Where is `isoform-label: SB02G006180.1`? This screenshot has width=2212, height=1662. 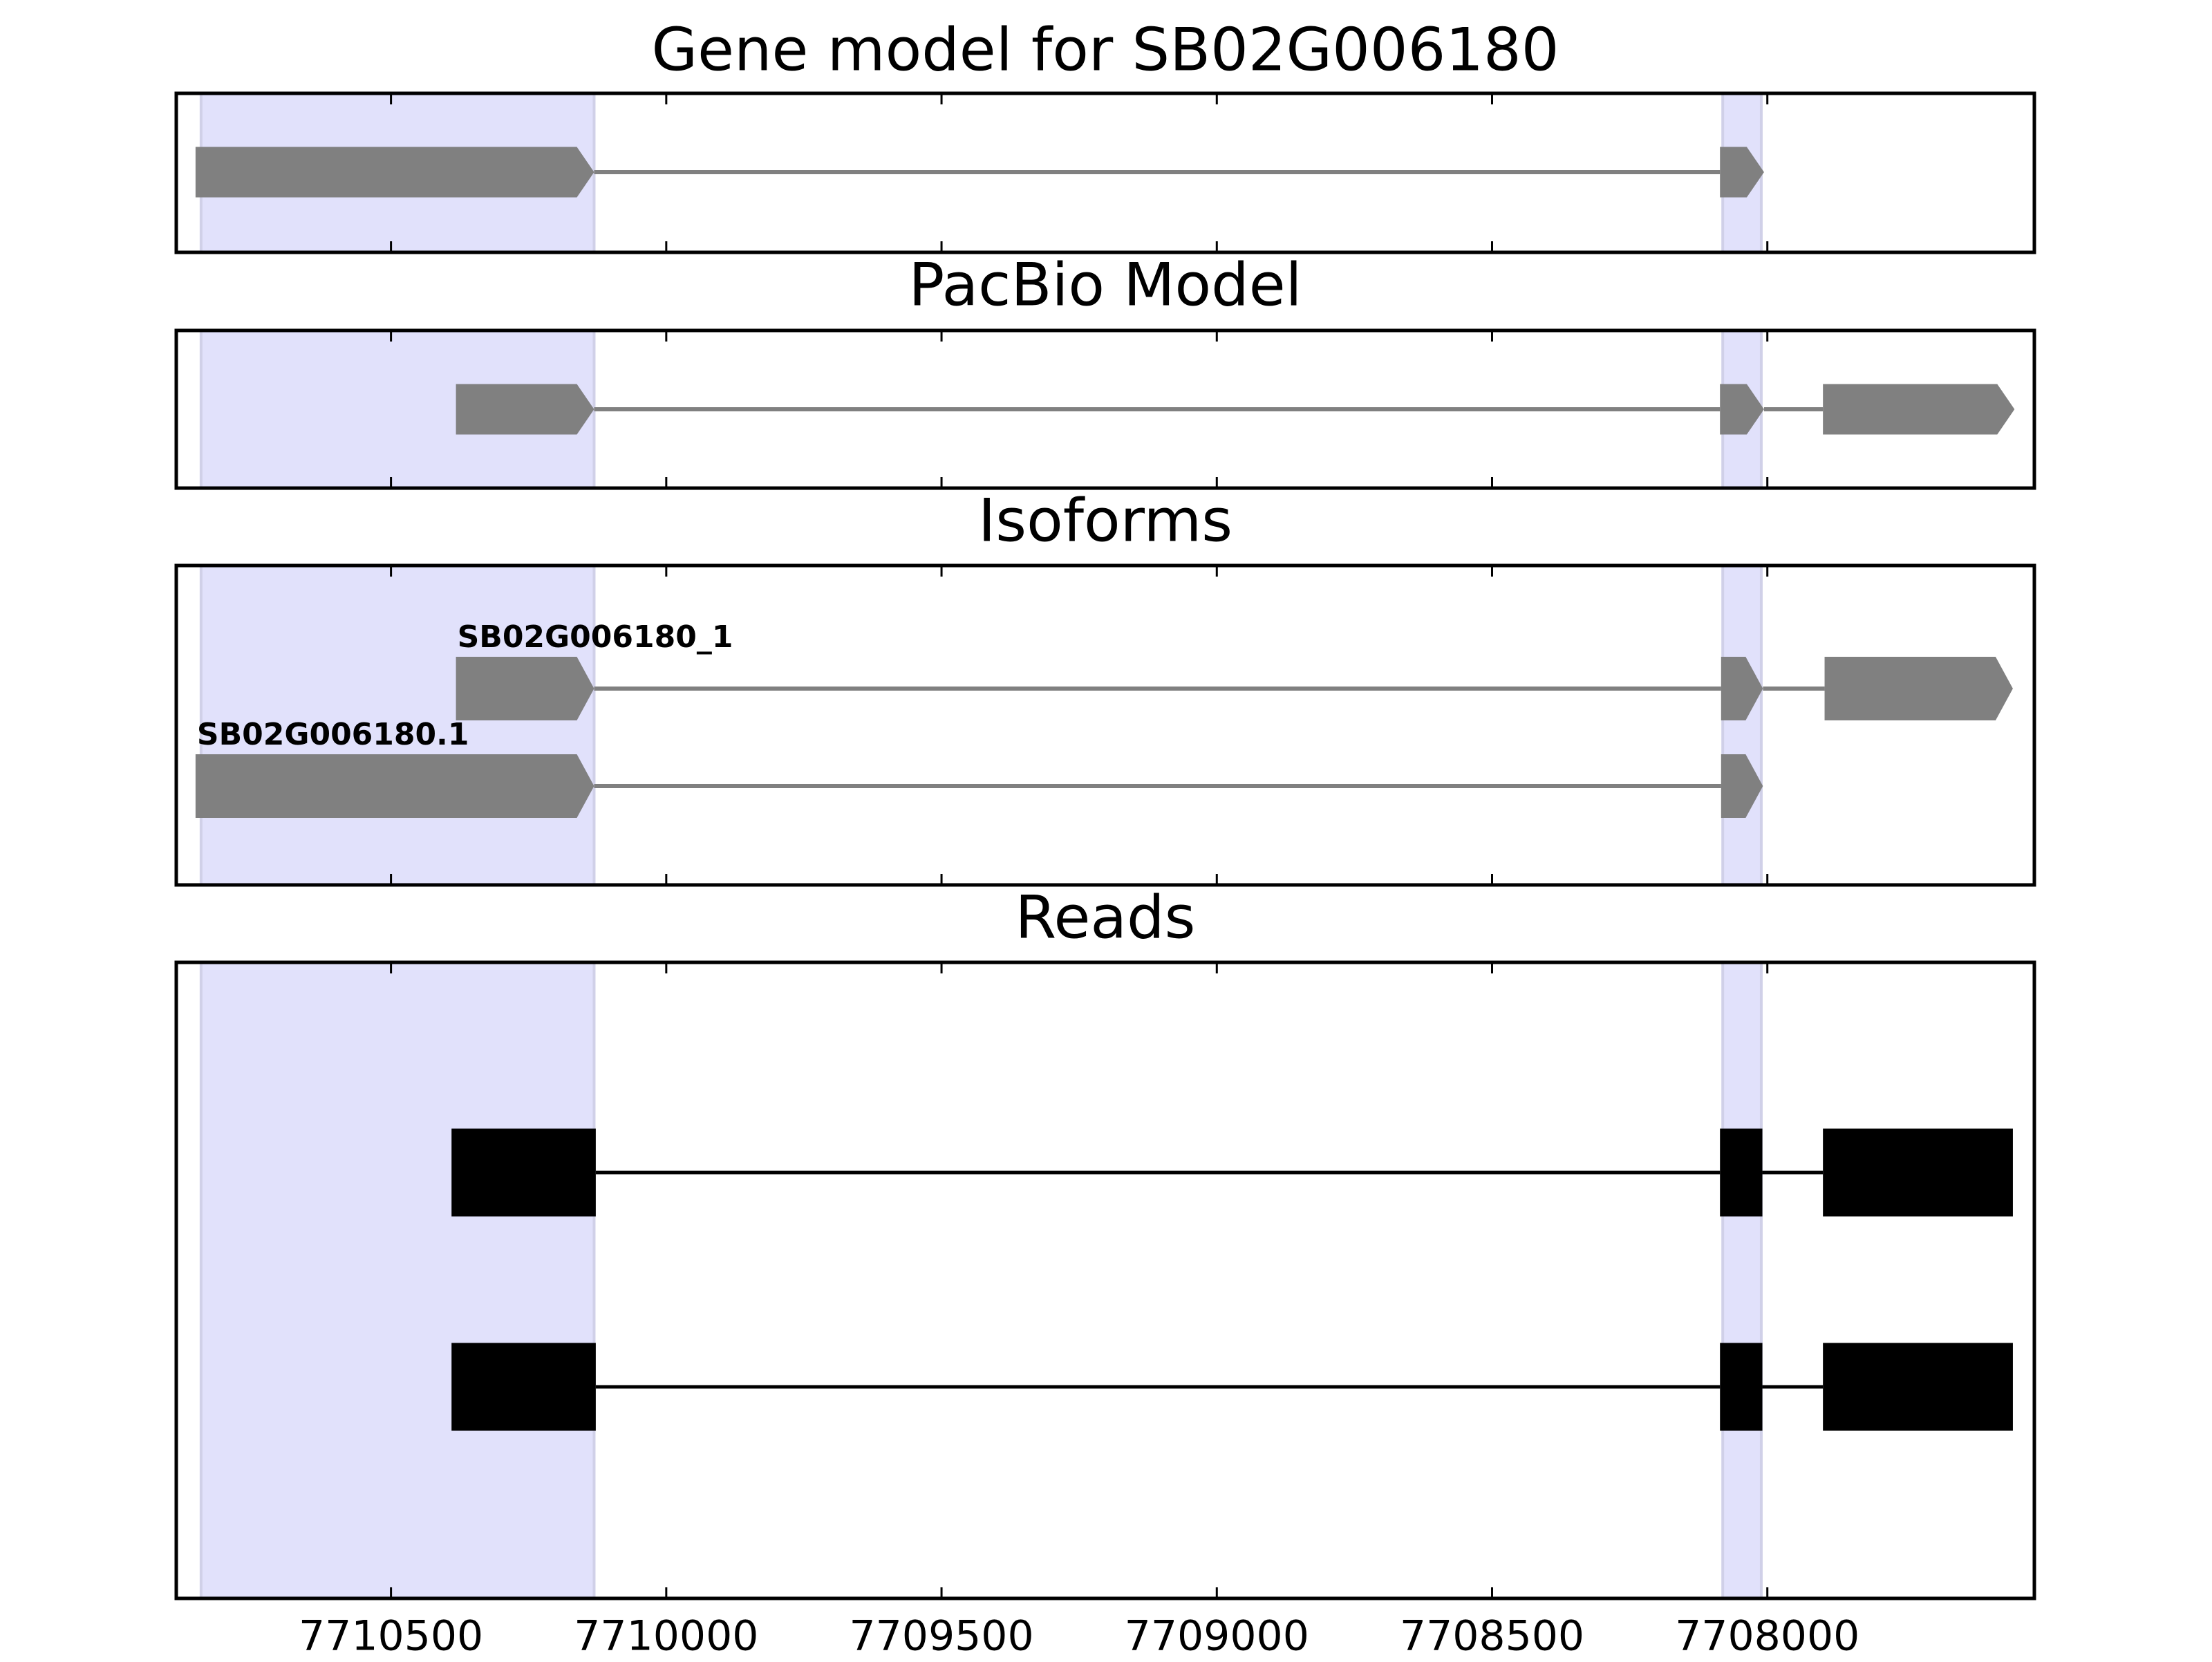 isoform-label: SB02G006180.1 is located at coordinates (333, 735).